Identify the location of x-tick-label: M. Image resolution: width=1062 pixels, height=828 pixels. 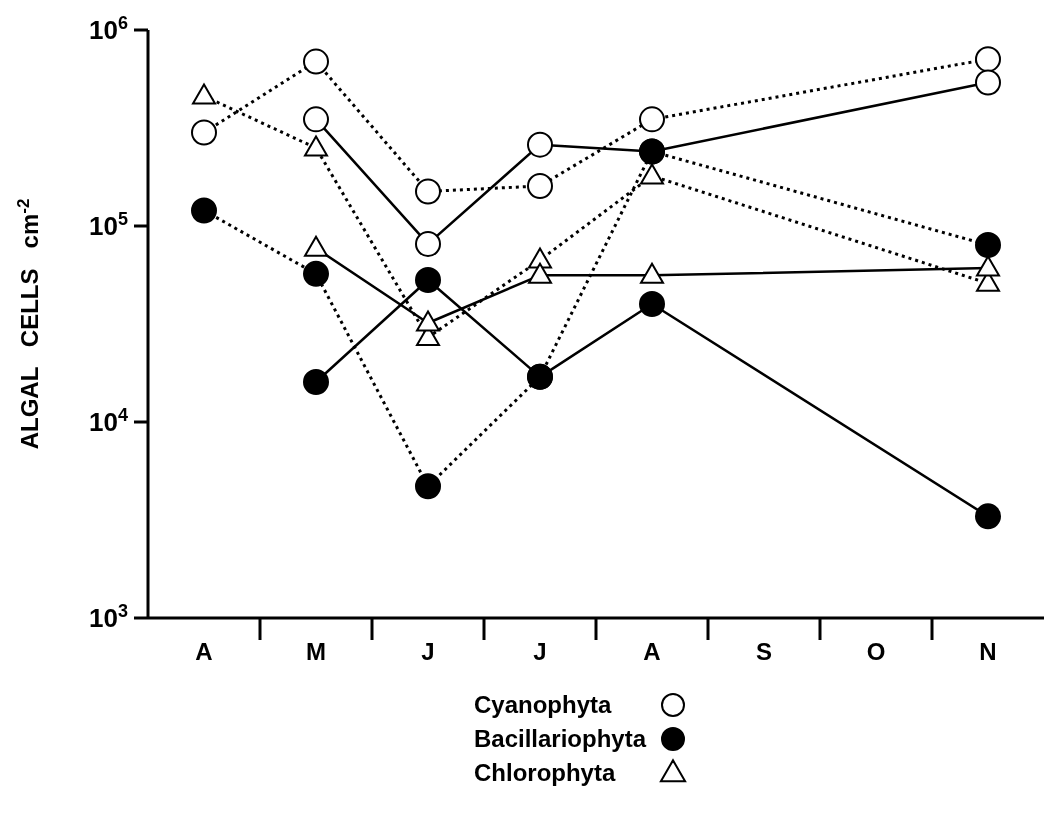
(316, 651).